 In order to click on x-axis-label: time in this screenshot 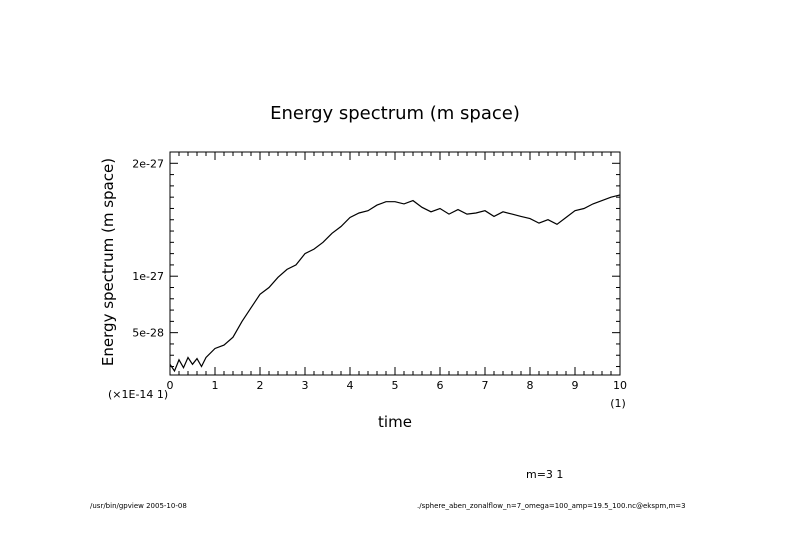, I will do `click(395, 422)`.